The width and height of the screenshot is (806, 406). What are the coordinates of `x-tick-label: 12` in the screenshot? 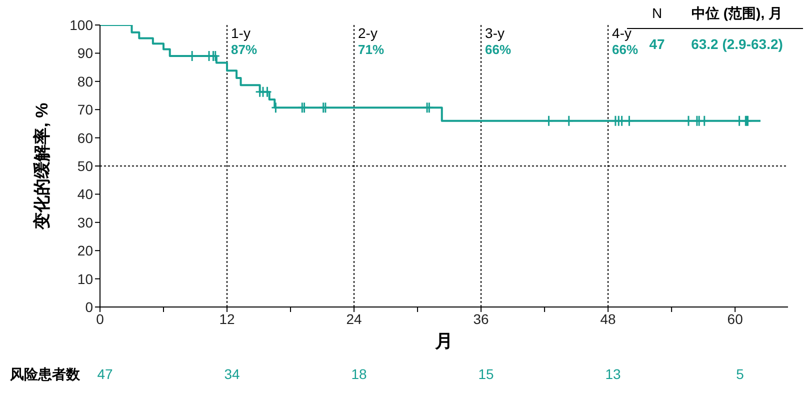 It's located at (227, 318).